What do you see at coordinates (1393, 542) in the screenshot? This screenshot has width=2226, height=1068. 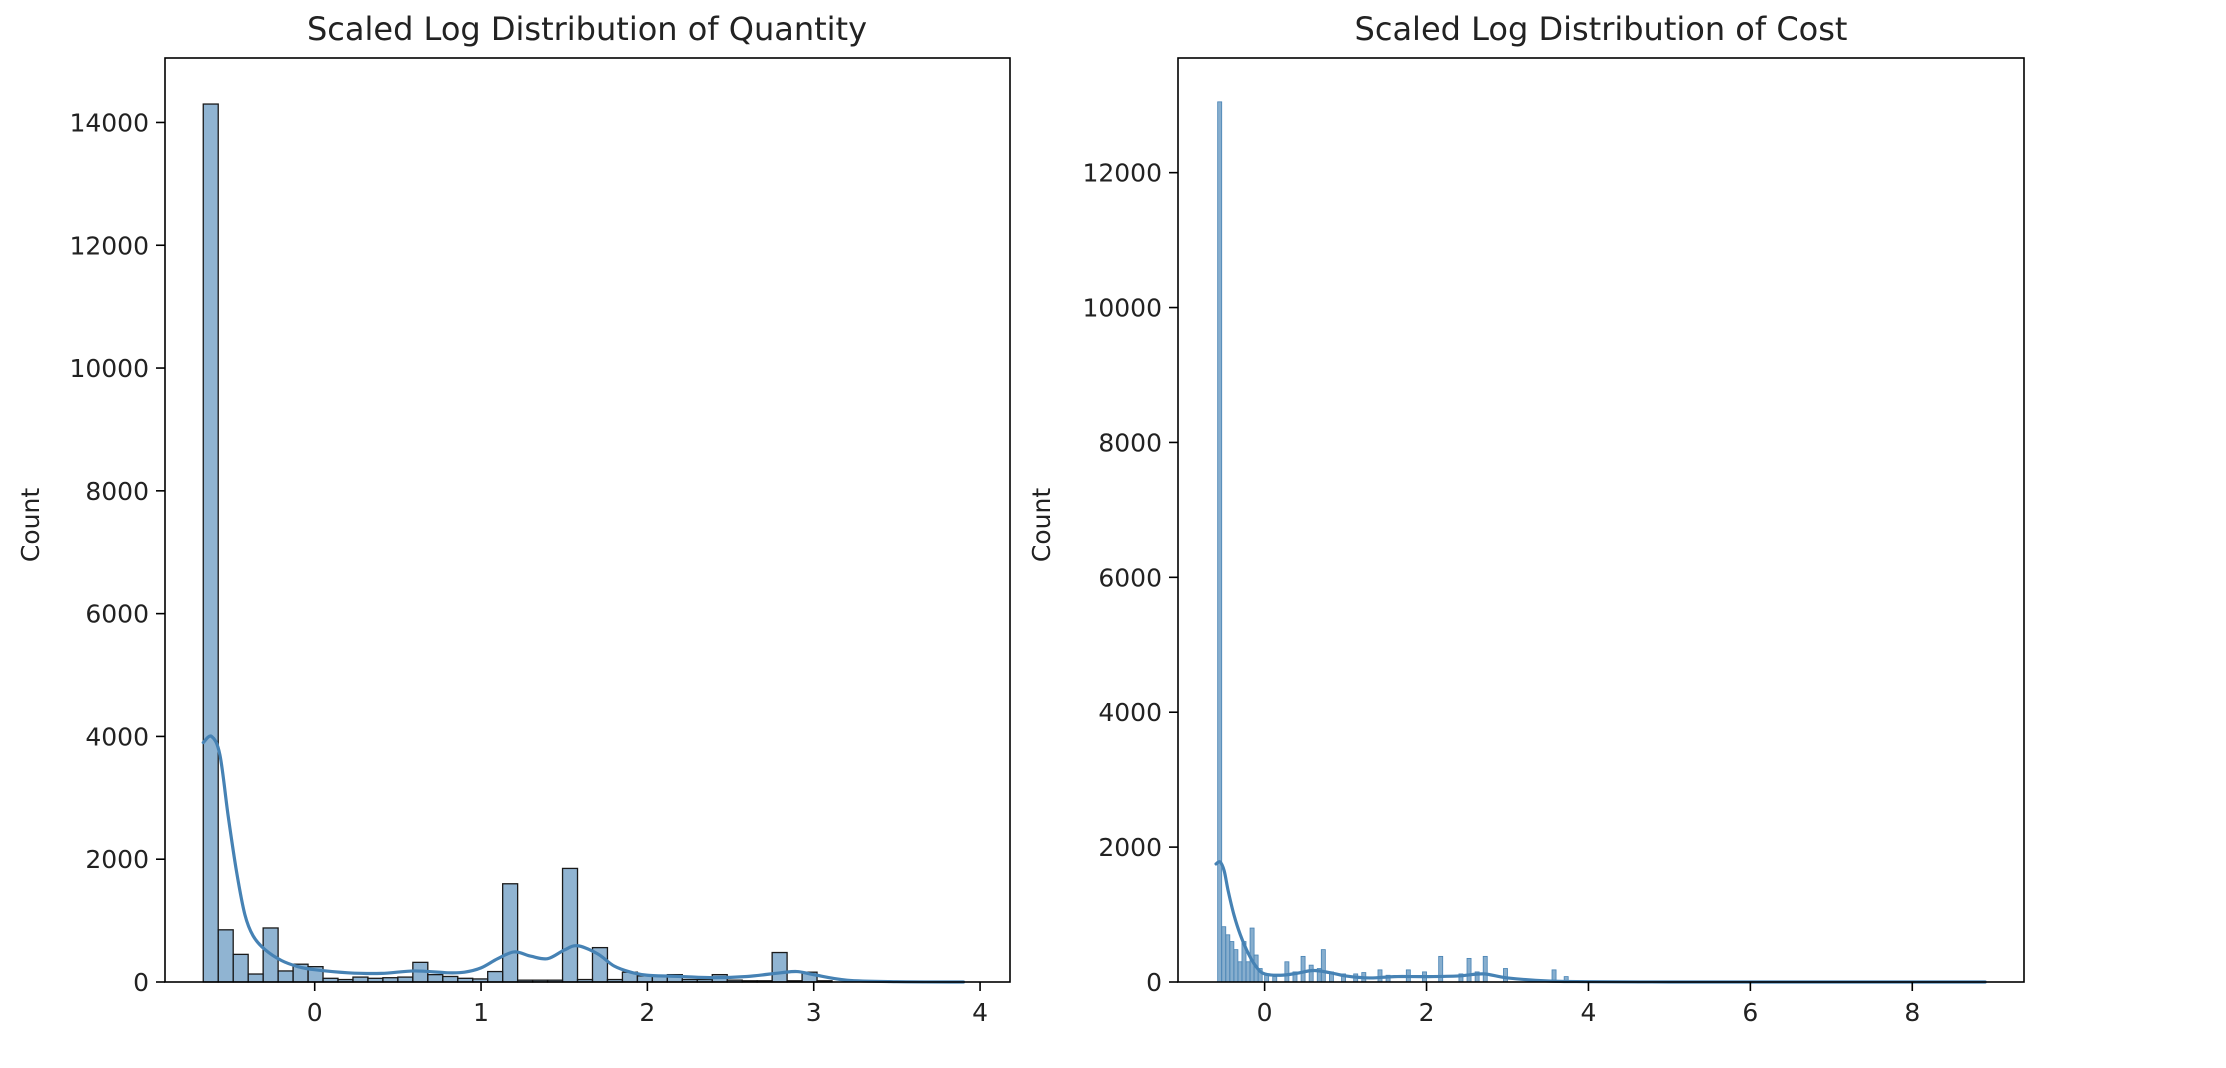 I see `bar-group` at bounding box center [1393, 542].